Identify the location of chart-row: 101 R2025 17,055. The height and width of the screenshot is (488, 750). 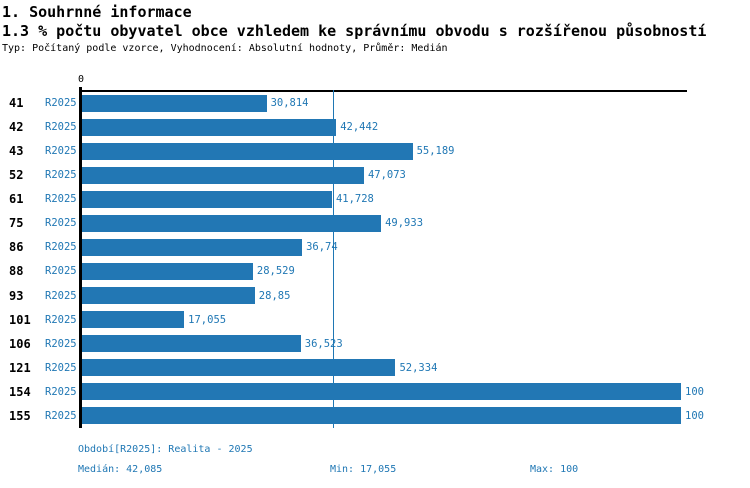
(375, 320).